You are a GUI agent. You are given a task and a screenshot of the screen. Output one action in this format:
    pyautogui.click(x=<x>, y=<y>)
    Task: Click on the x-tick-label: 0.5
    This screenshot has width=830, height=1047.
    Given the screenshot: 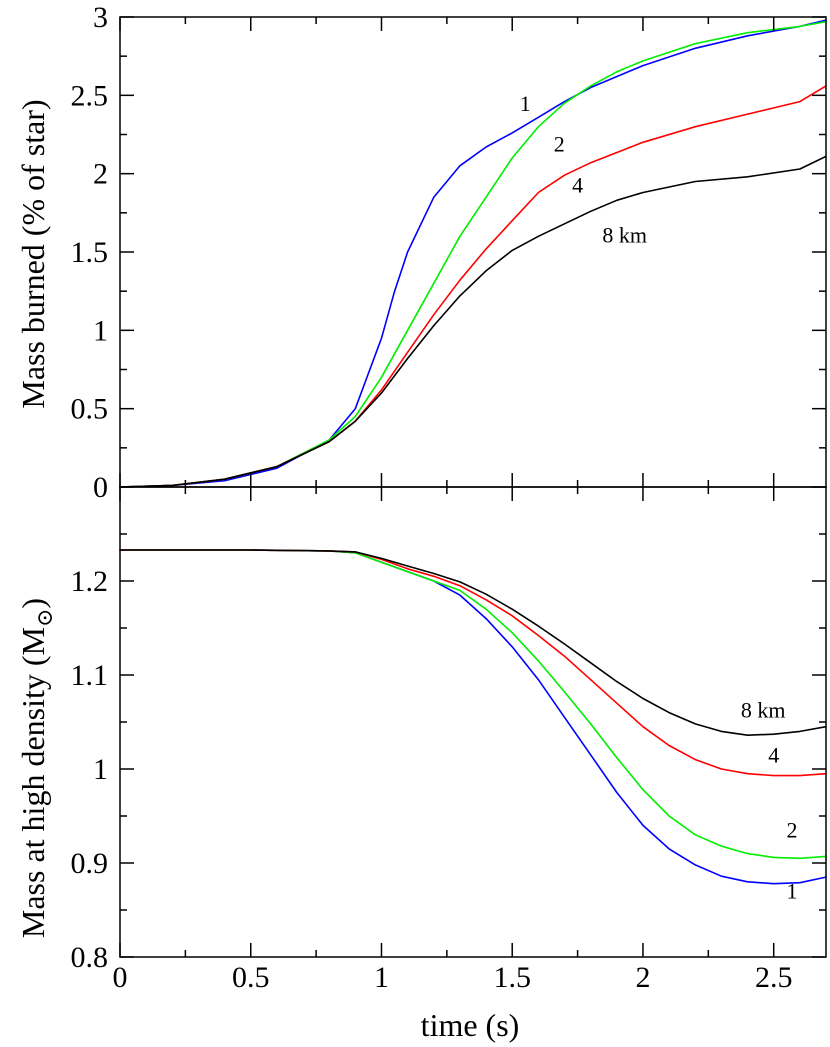 What is the action you would take?
    pyautogui.click(x=251, y=977)
    